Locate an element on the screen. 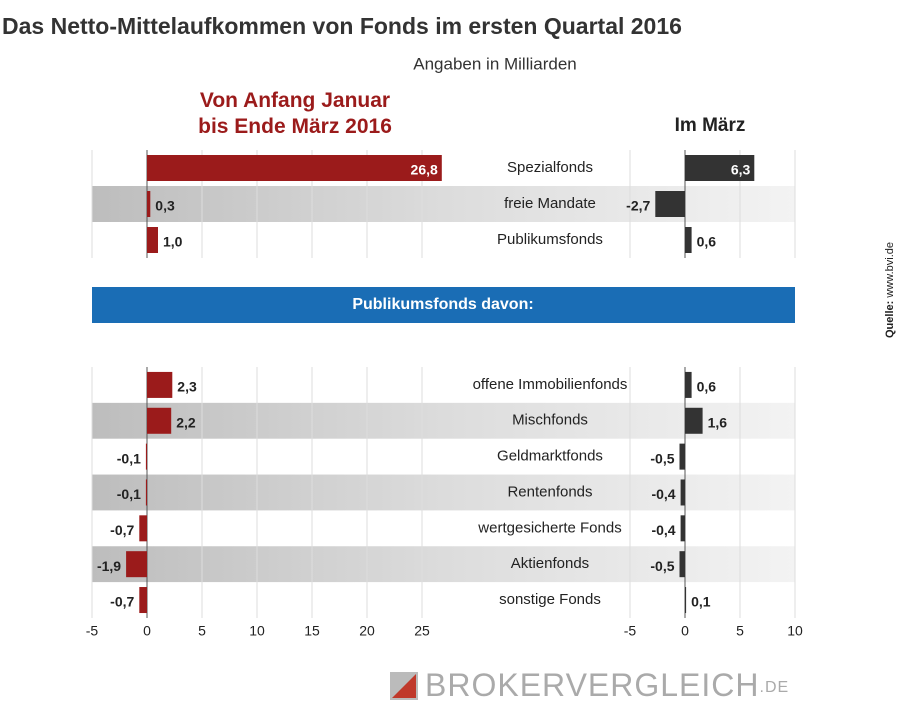 The image size is (900, 721). series-header: Von Anfang Januar bis Ende März 2016 is located at coordinates (295, 113).